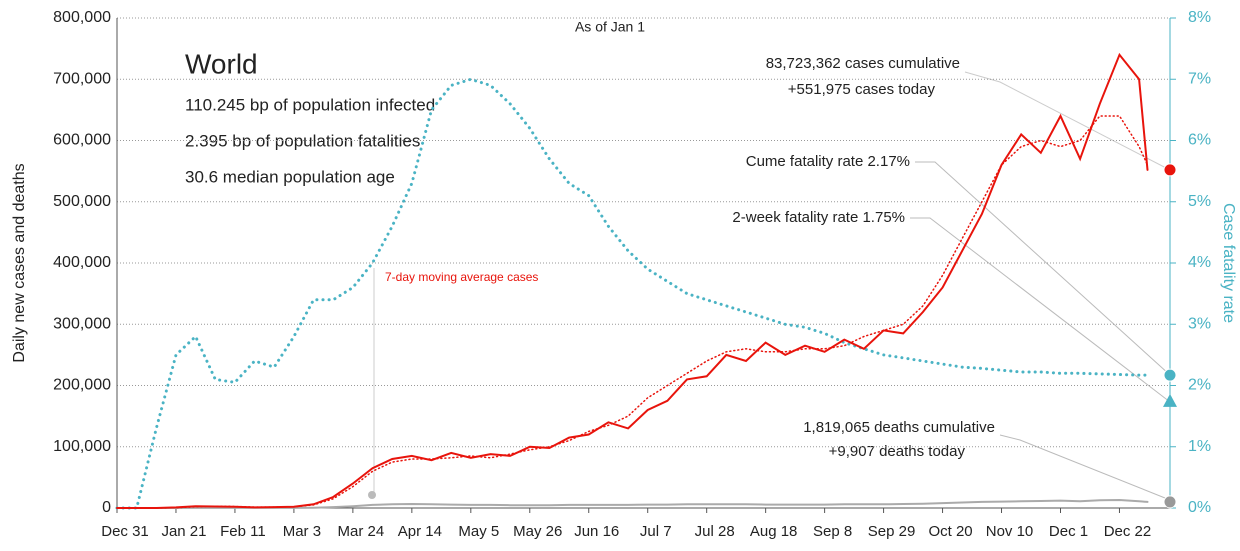  I want to click on y-tick-label: 300,000, so click(82, 323).